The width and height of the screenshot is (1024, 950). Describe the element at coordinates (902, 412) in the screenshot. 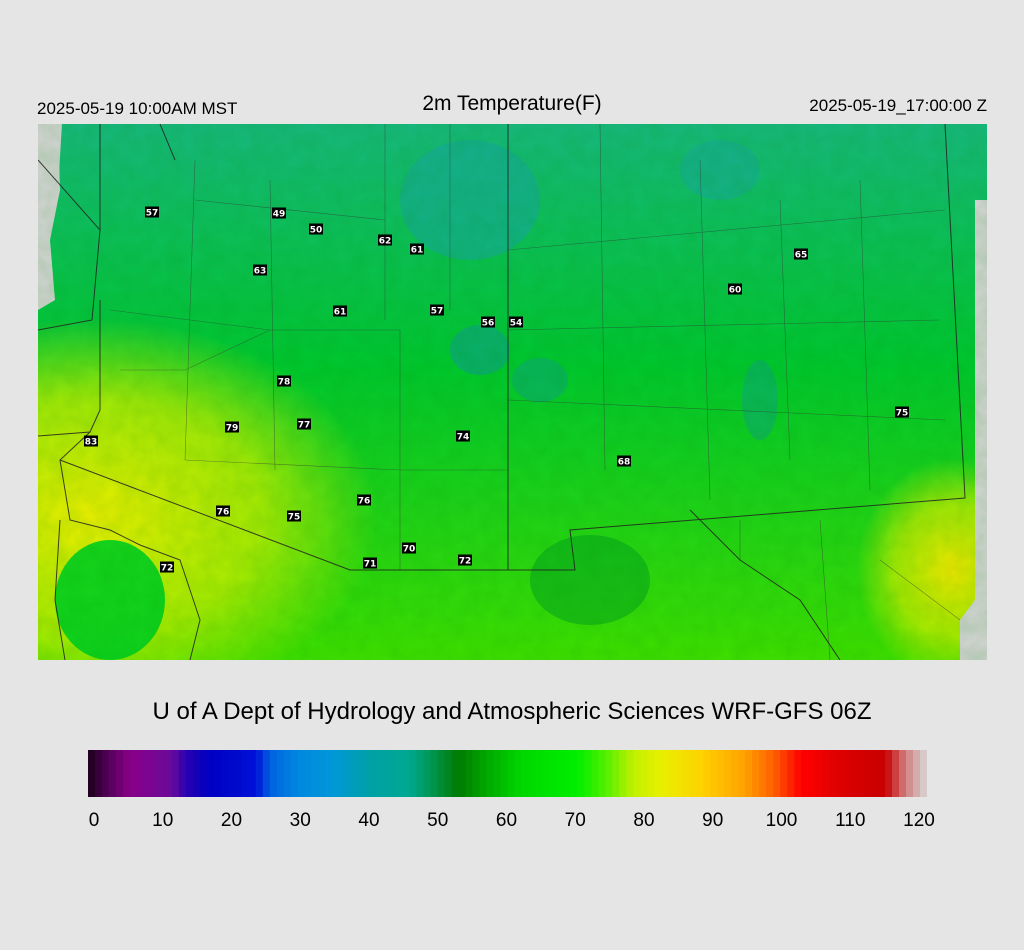

I see `station-value-label: 75` at that location.